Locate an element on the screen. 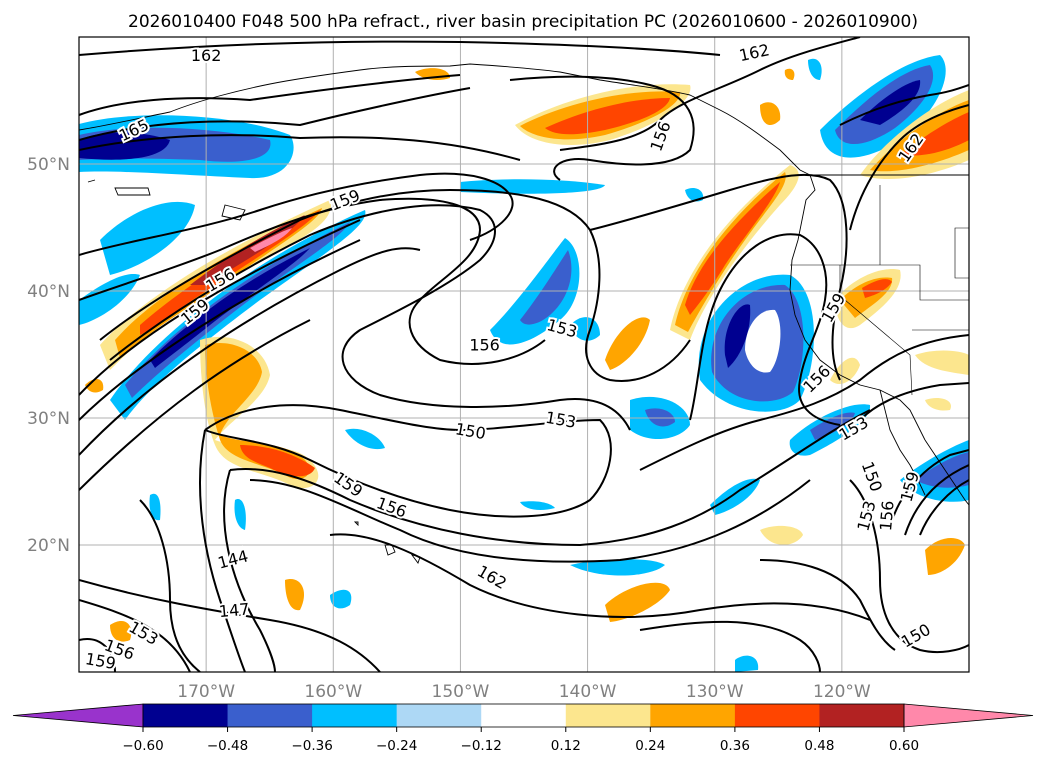  colorbar-tick-label: −0.12 is located at coordinates (481, 746).